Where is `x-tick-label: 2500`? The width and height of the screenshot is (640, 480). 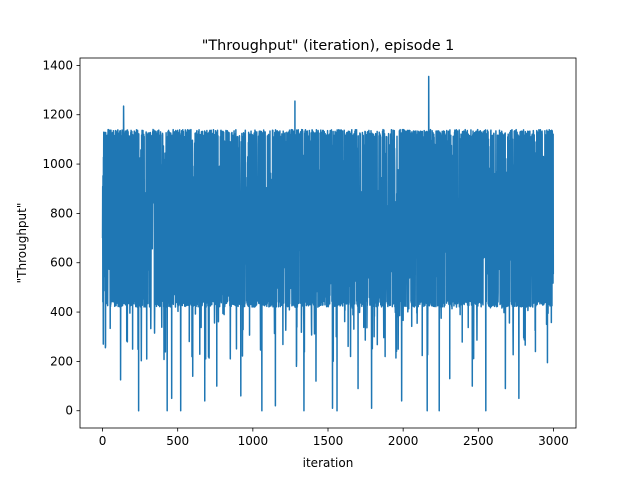
x-tick-label: 2500 is located at coordinates (478, 441).